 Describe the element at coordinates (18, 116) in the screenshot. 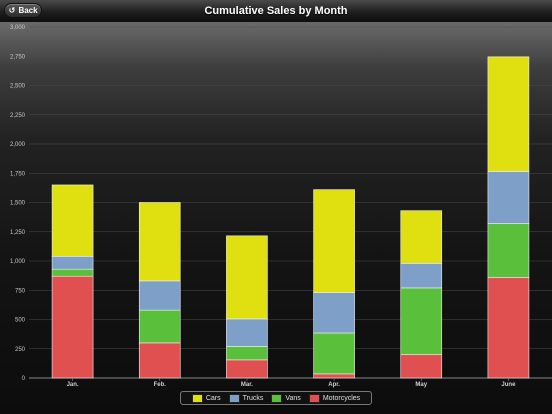

I see `y-tick-label: 2,250` at that location.